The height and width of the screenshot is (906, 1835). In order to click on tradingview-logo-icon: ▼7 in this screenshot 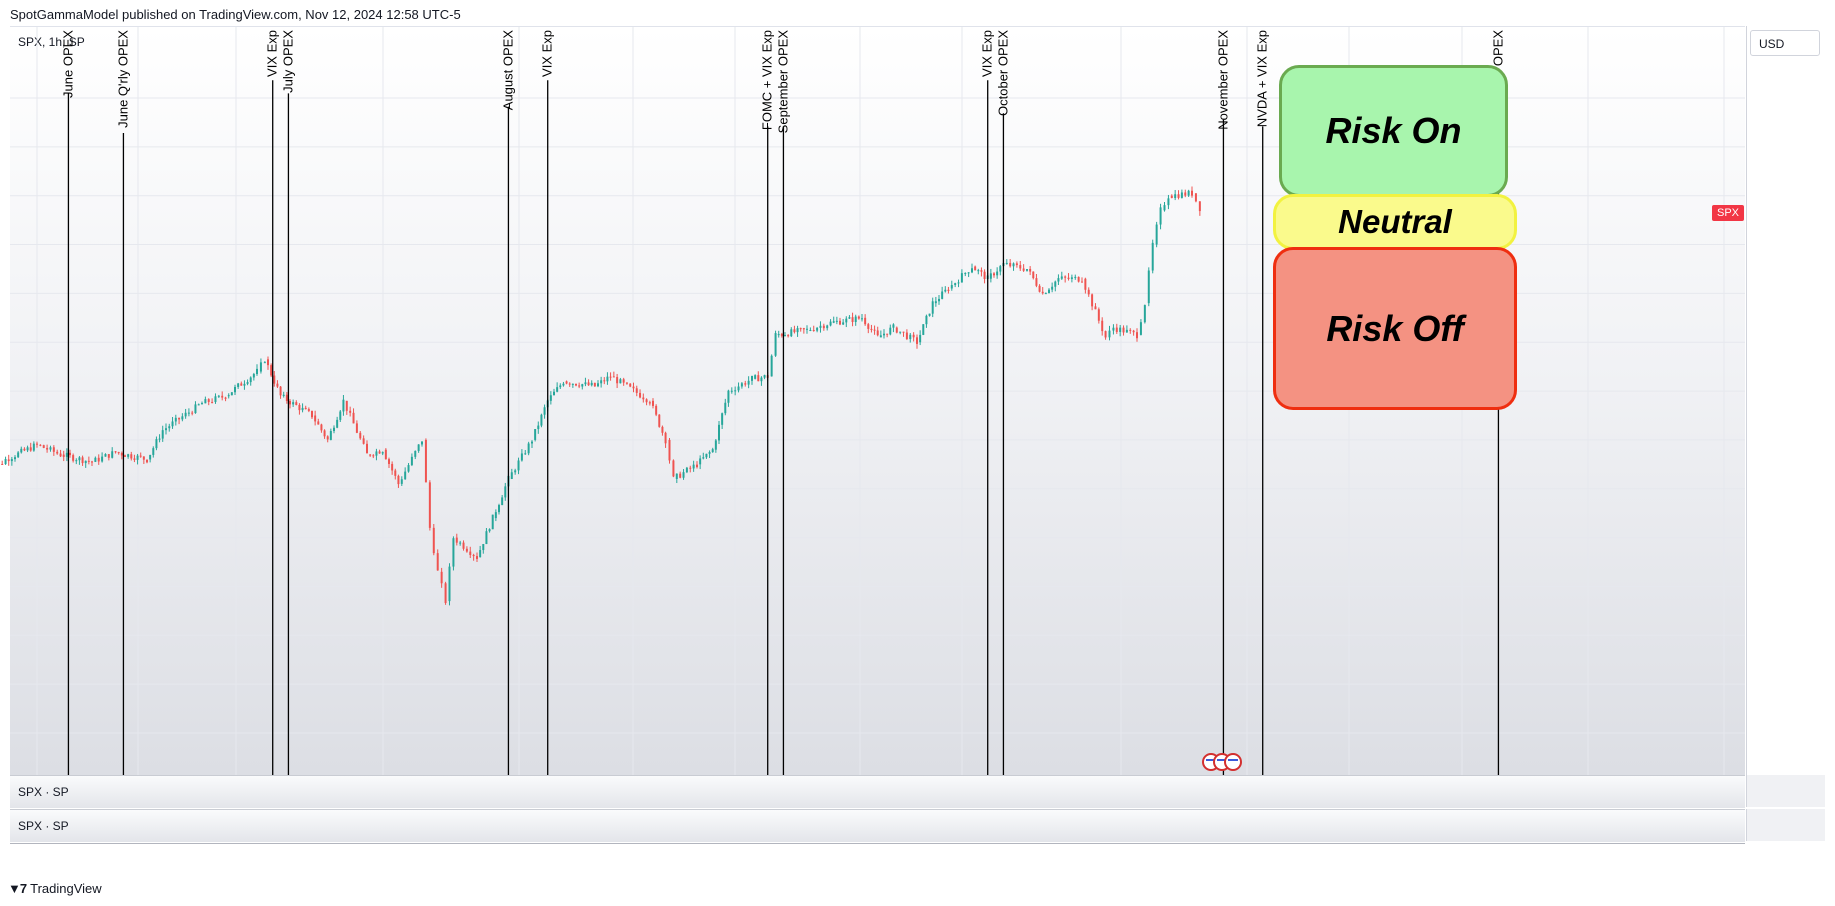, I will do `click(17, 888)`.